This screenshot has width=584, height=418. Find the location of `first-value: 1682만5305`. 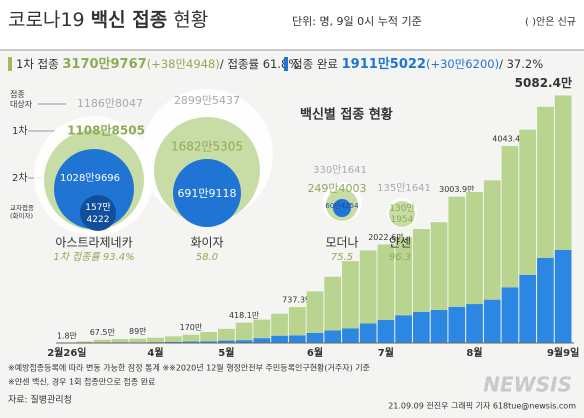

first-value: 1682만5305 is located at coordinates (207, 147).